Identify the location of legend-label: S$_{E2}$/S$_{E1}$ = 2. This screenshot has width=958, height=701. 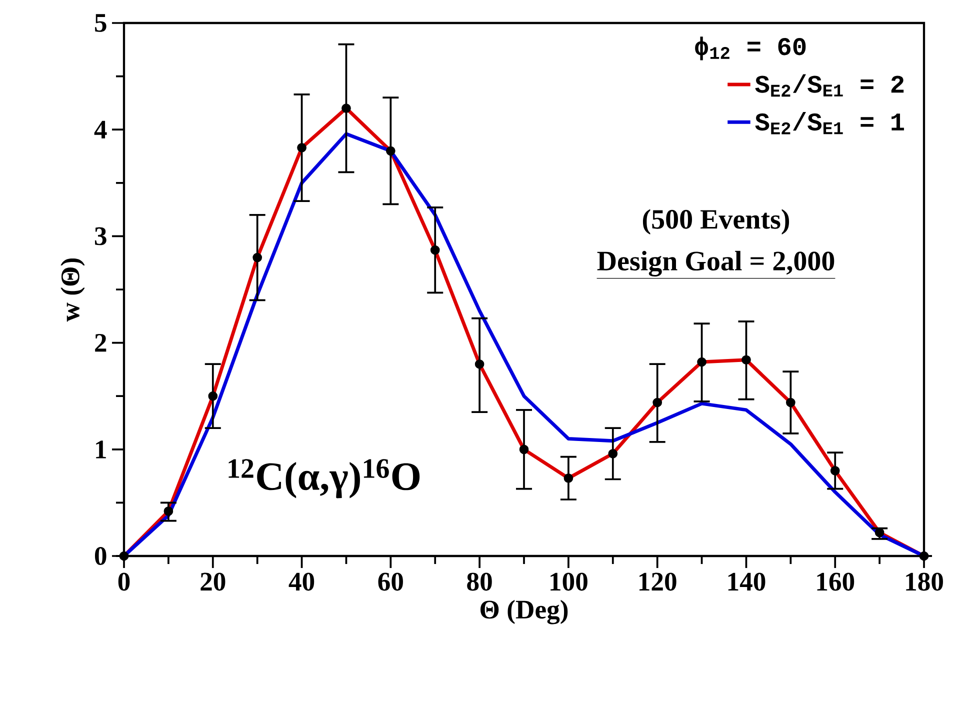
(829, 85).